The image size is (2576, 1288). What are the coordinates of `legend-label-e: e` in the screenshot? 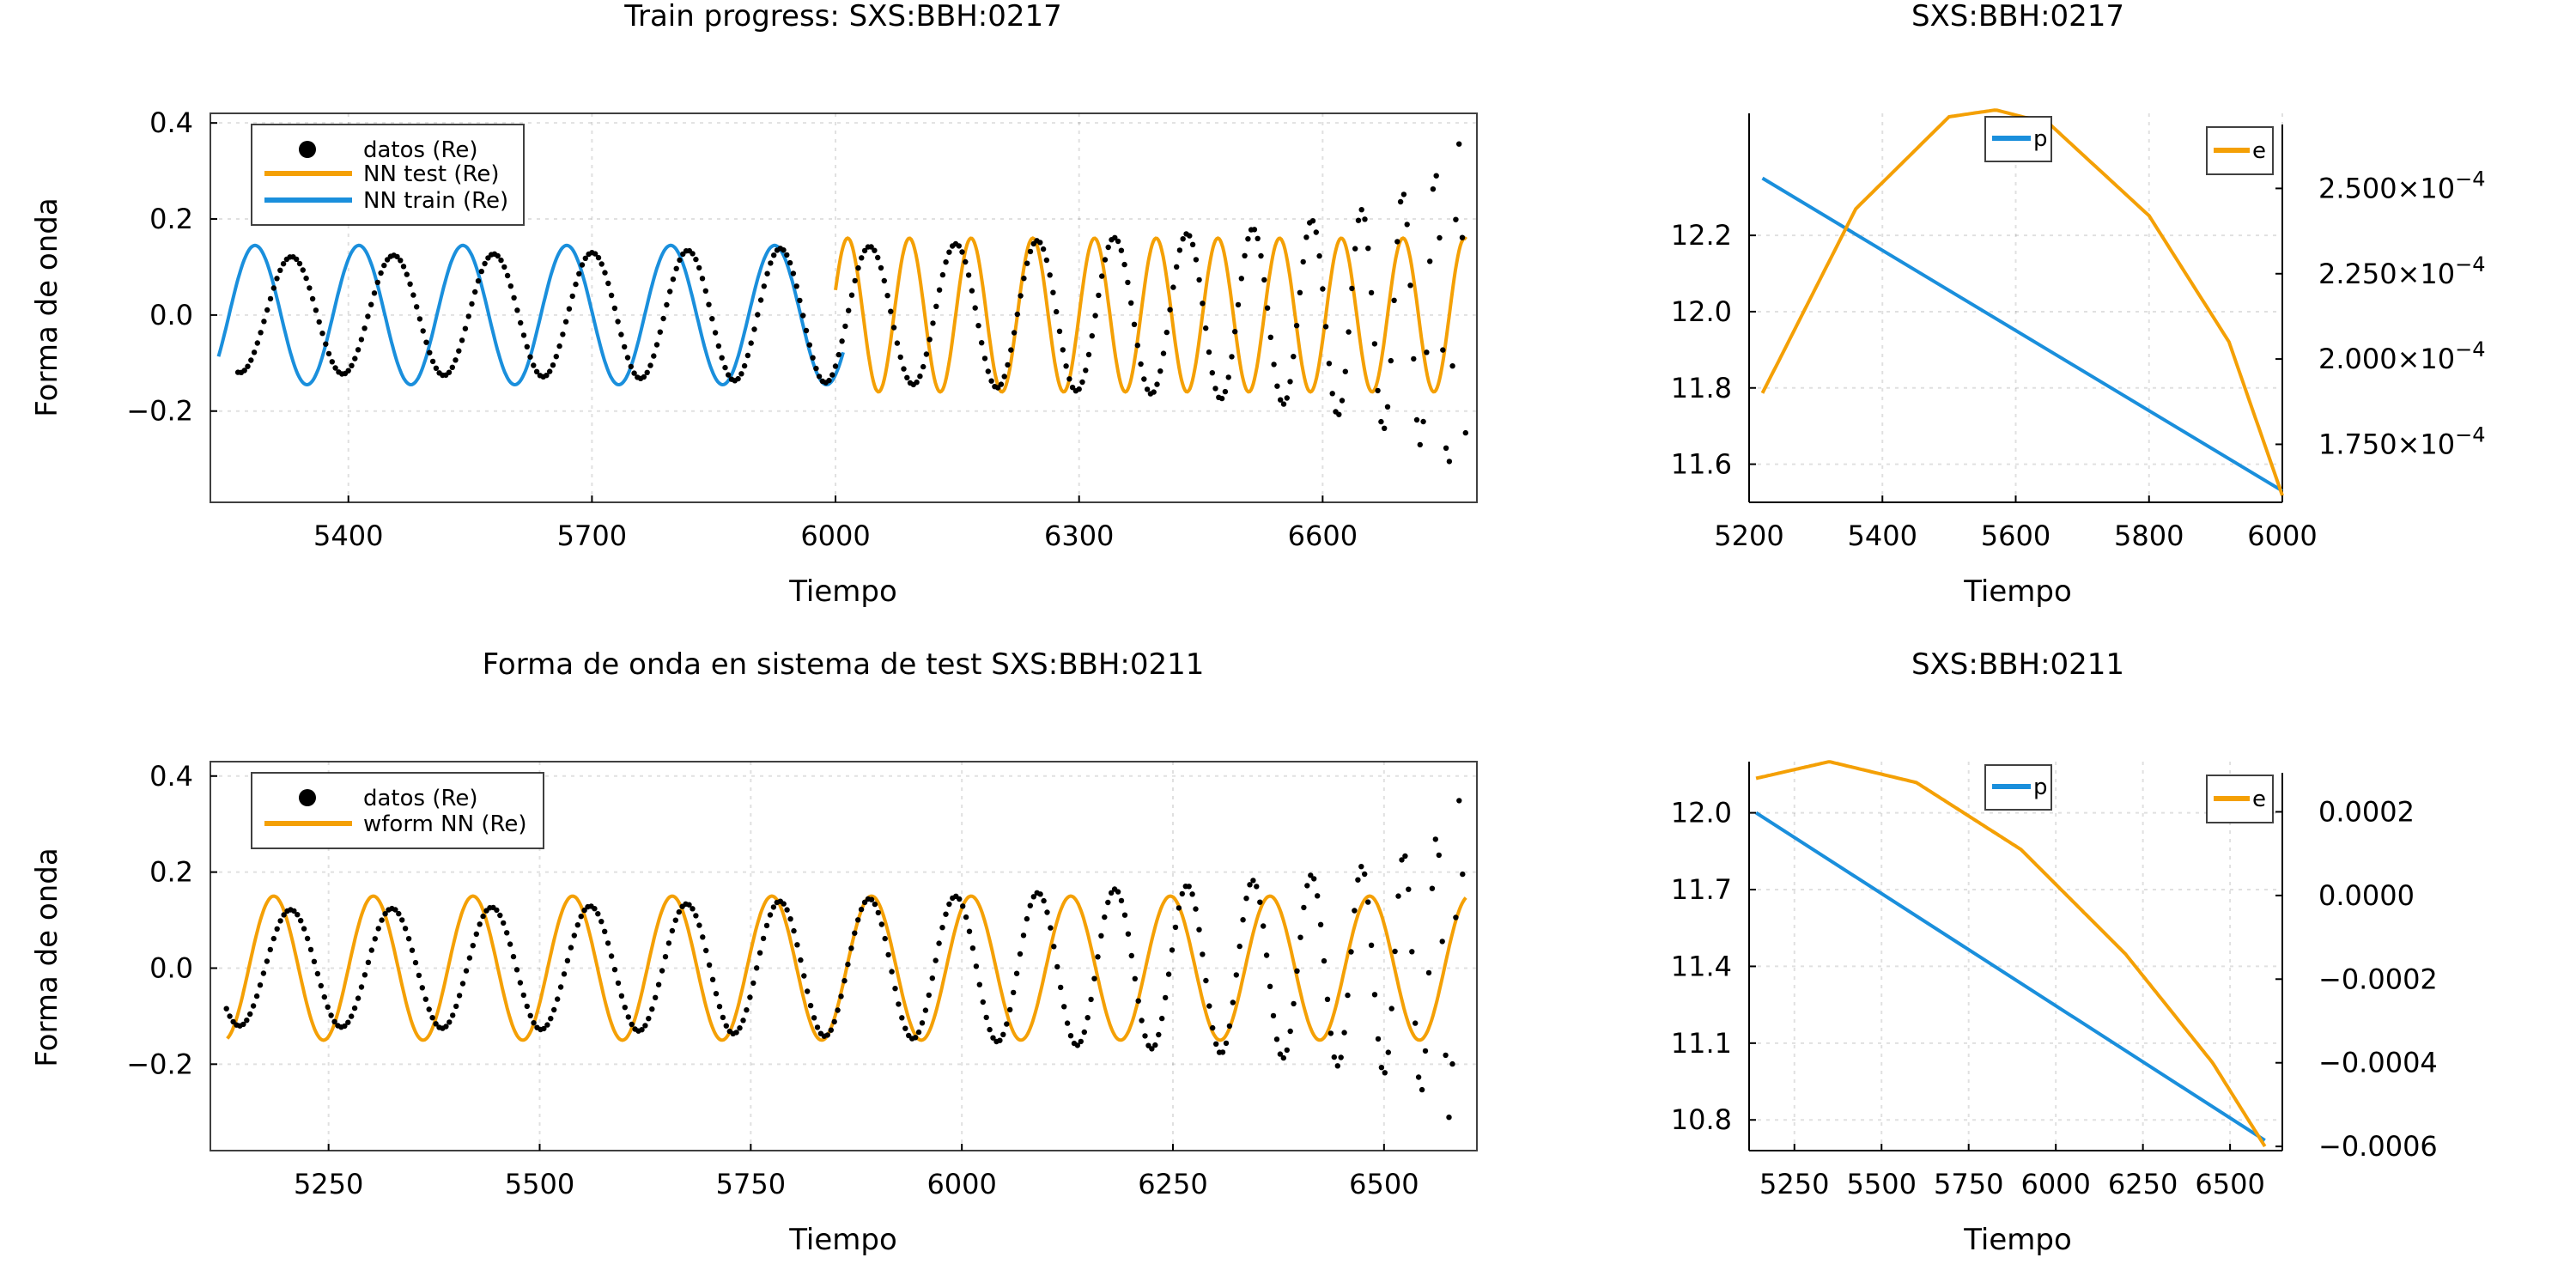 It's located at (2259, 151).